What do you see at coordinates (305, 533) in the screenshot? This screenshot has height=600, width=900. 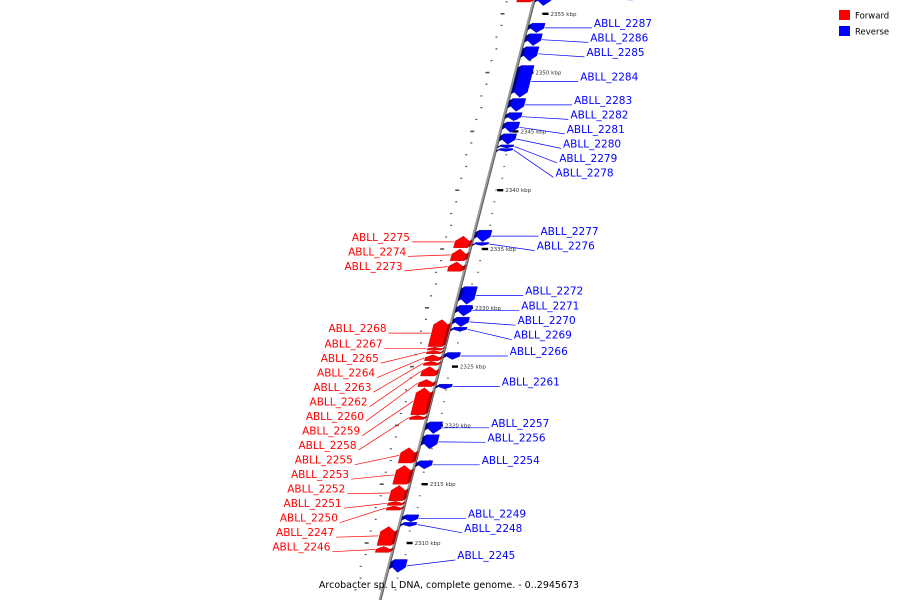 I see `gene-label-abll-2247: ABLL_2247` at bounding box center [305, 533].